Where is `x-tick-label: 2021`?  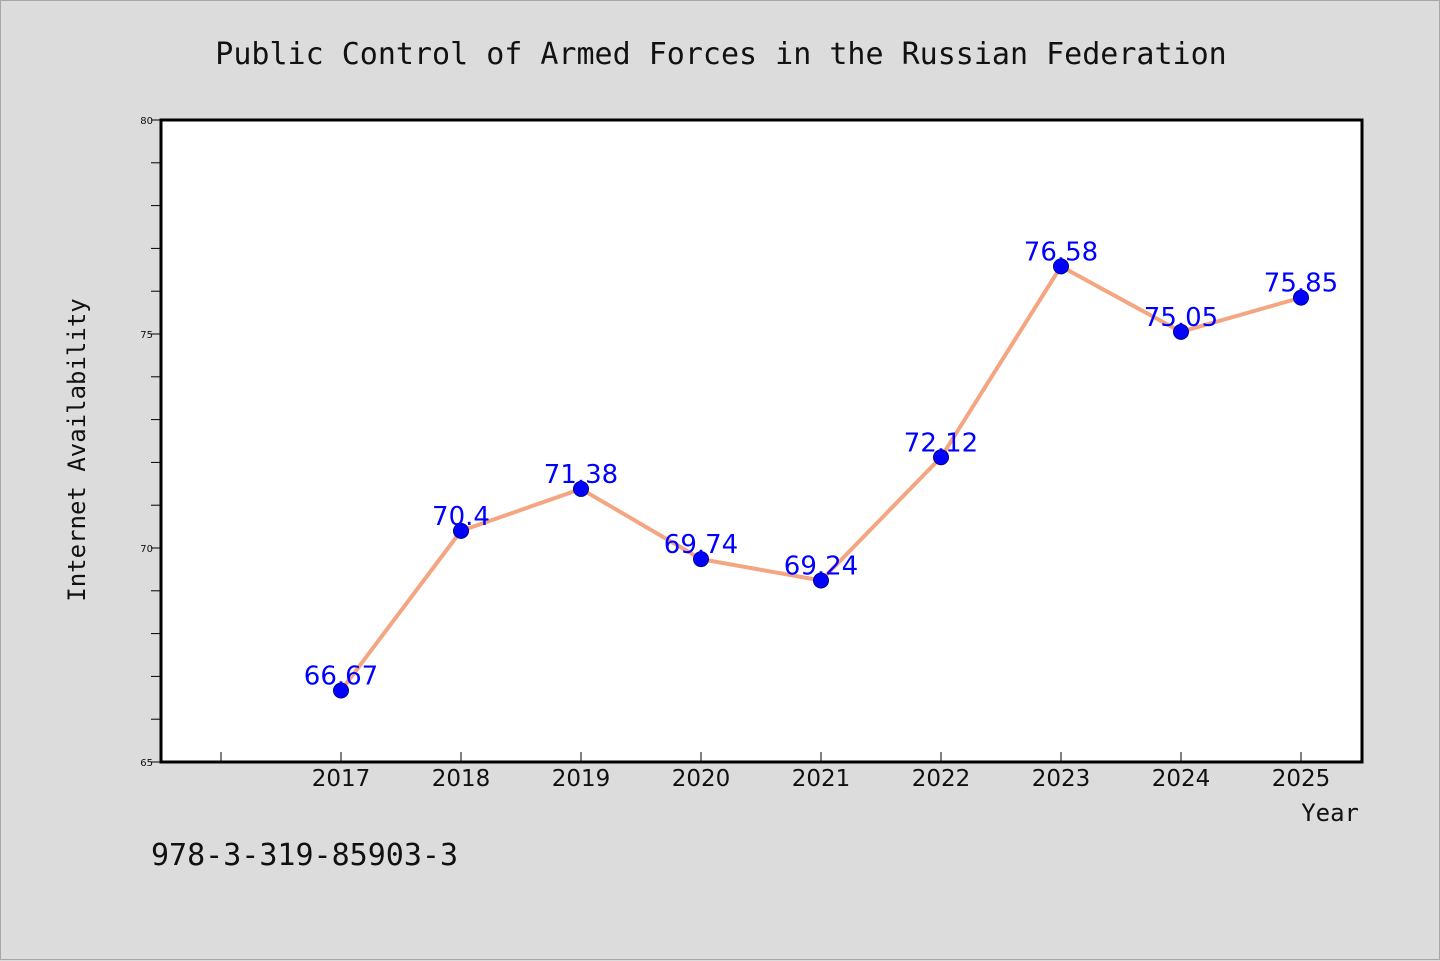 x-tick-label: 2021 is located at coordinates (821, 779).